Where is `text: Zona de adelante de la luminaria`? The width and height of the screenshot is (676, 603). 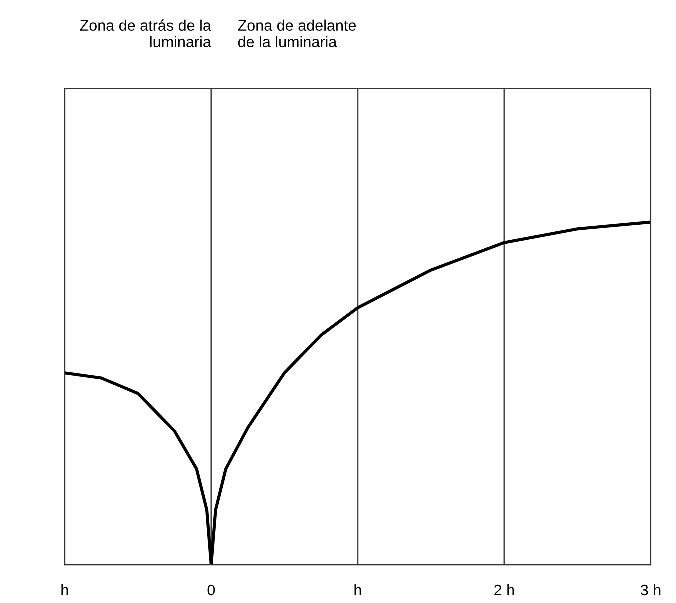
text: Zona de adelante de la luminaria is located at coordinates (297, 34).